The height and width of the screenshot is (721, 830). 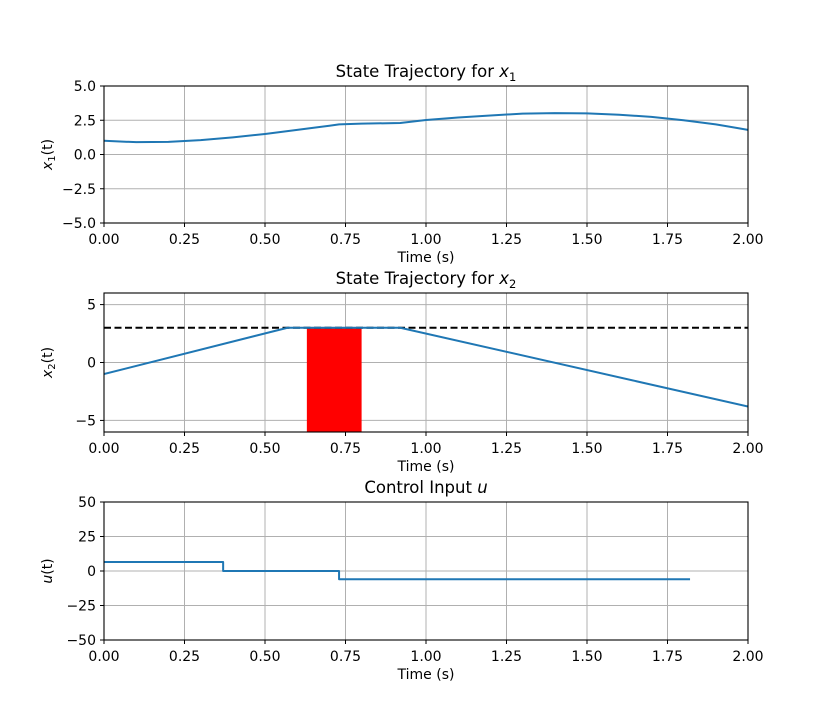 I want to click on chart-title: State Trajectory for x2, so click(x=426, y=280).